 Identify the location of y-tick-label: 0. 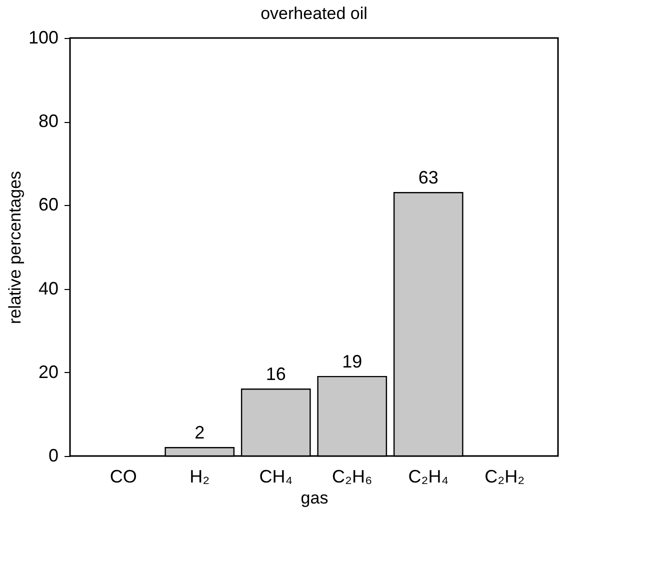
(53, 456).